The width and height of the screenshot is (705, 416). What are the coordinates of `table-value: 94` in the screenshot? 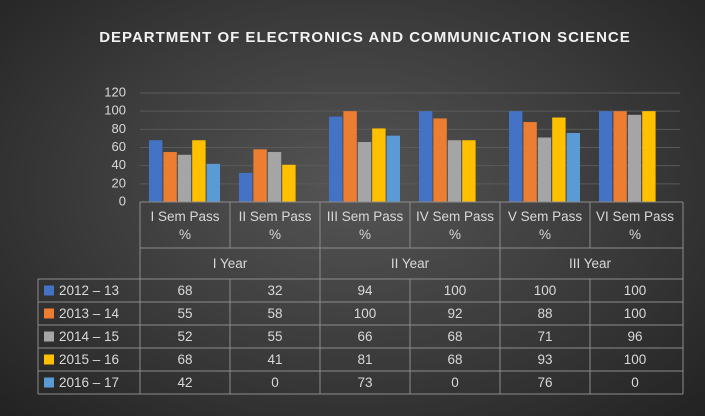 It's located at (365, 290).